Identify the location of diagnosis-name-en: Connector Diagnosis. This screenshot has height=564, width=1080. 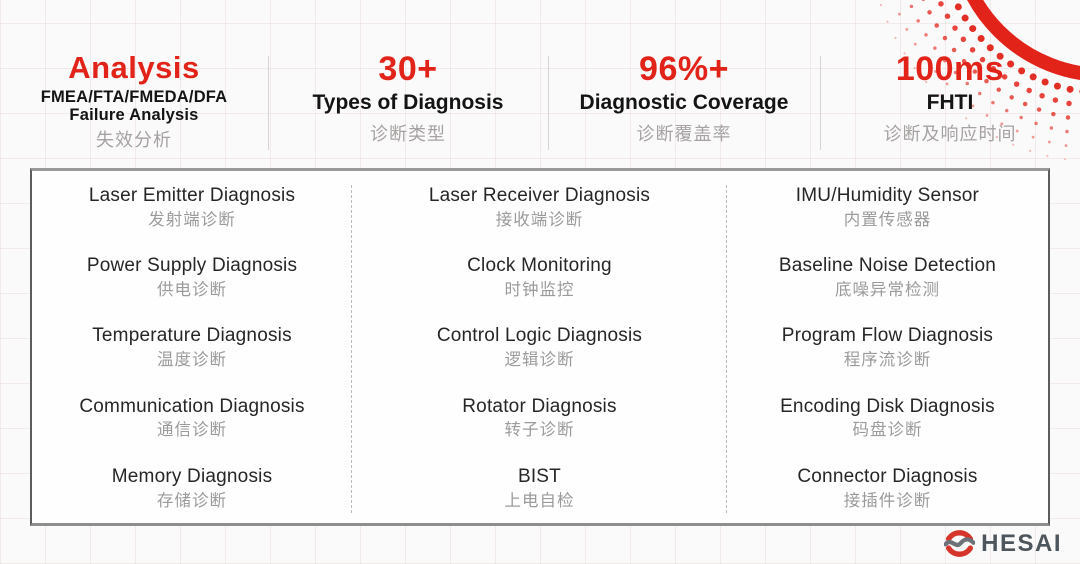
(887, 476).